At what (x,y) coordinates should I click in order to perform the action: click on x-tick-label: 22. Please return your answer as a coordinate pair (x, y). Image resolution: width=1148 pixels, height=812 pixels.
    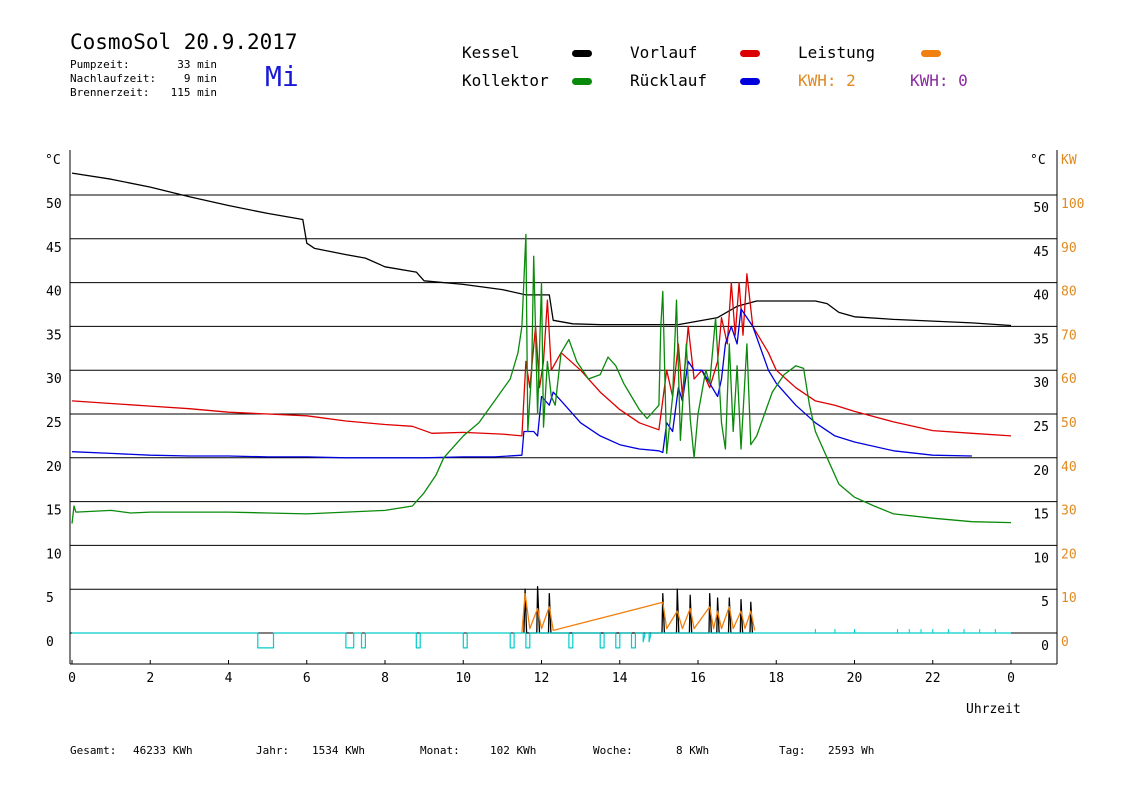
    Looking at the image, I should click on (933, 678).